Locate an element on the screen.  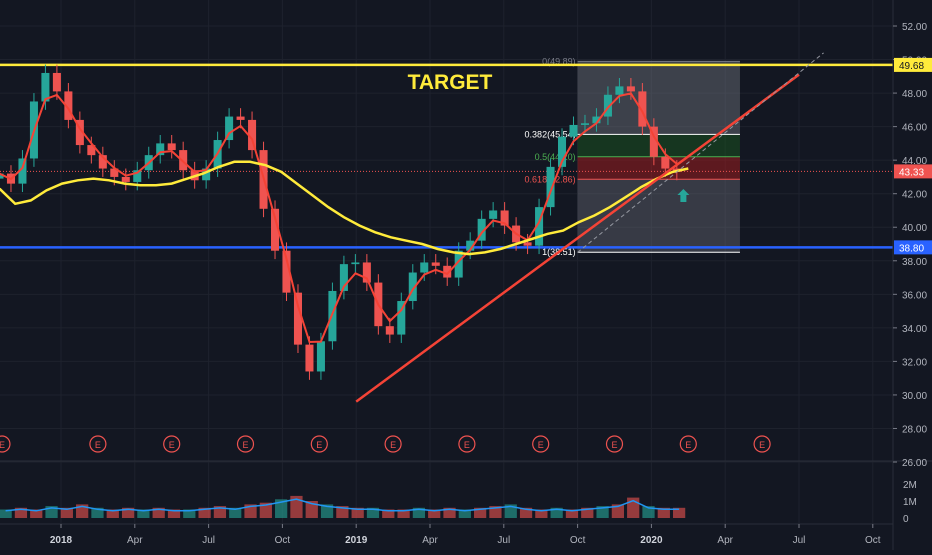
x-tick-label: 2020 is located at coordinates (651, 540).